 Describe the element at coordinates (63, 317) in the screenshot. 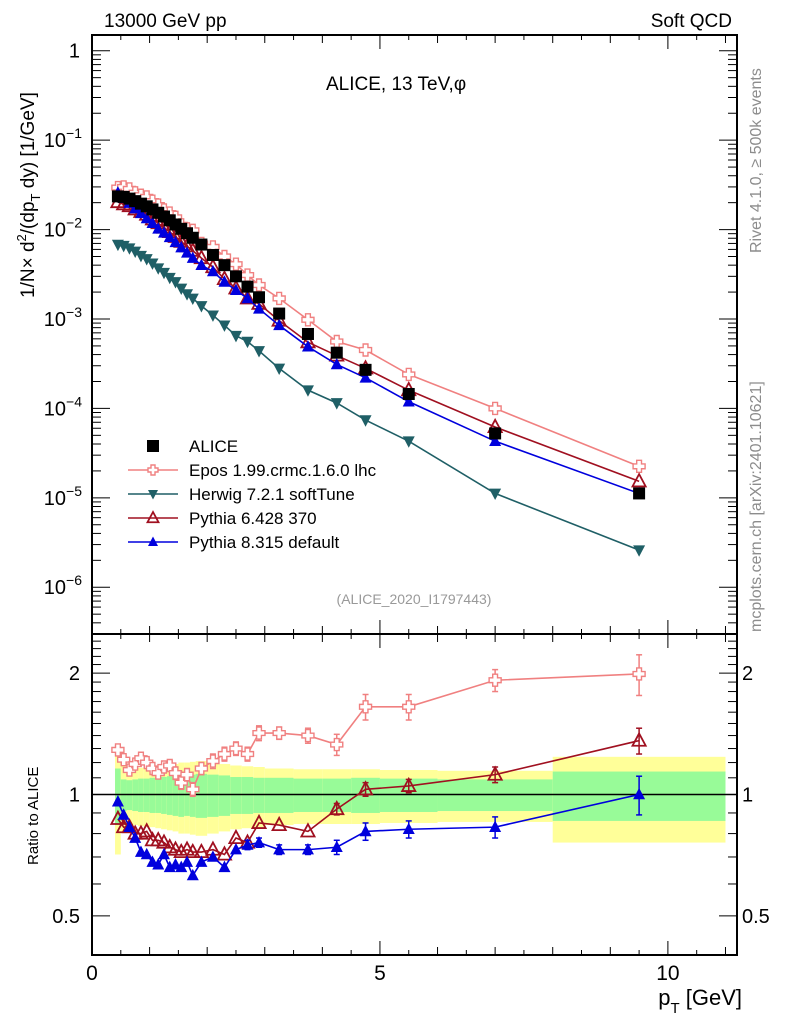

I see `y-tick-label: 10⁻³` at that location.